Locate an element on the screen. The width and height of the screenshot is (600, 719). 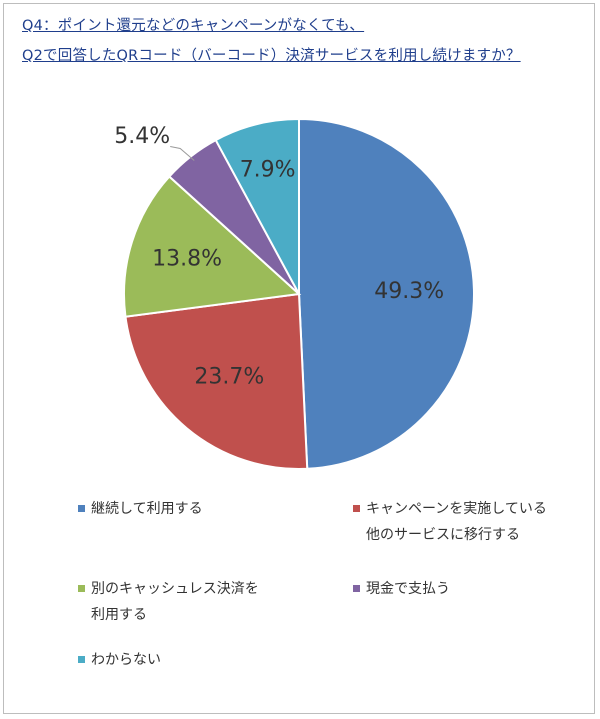
legend-item-cash: 現金で支払う is located at coordinates (401, 589).